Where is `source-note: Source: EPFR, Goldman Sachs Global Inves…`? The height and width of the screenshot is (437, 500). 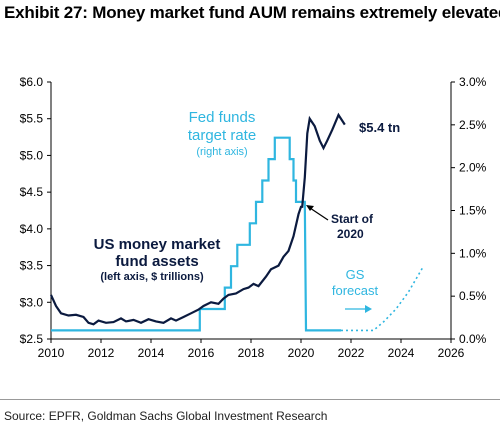
source-note: Source: EPFR, Goldman Sachs Global Inves… is located at coordinates (166, 416).